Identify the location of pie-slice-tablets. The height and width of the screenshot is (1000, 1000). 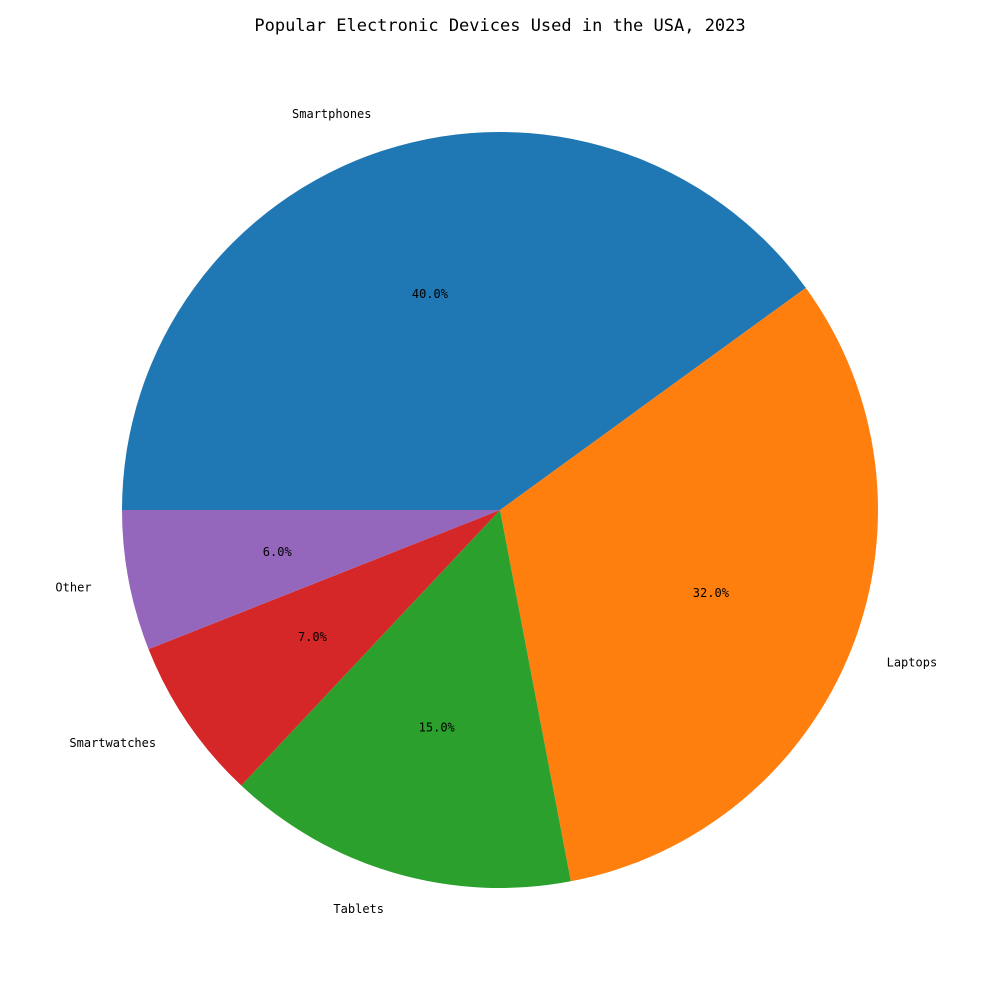
(406, 699).